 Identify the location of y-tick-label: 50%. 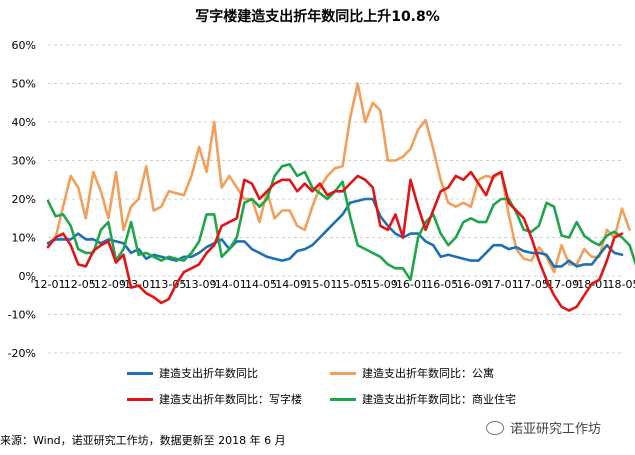
(24, 84).